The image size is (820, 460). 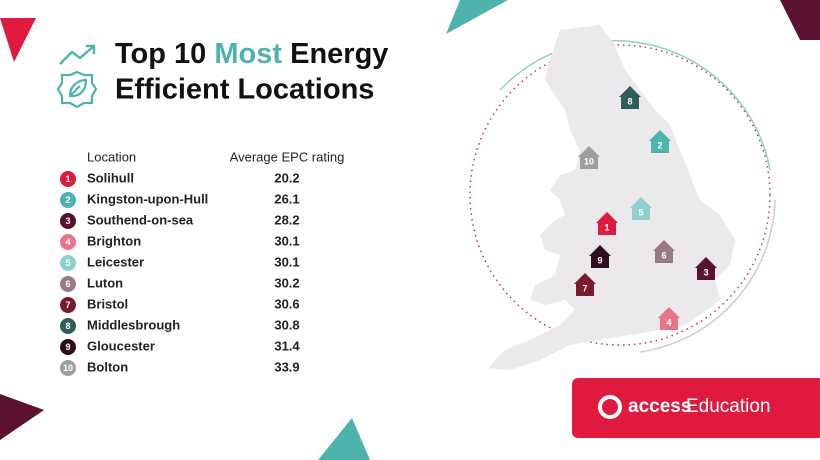 I want to click on rank: 4, so click(x=67, y=242).